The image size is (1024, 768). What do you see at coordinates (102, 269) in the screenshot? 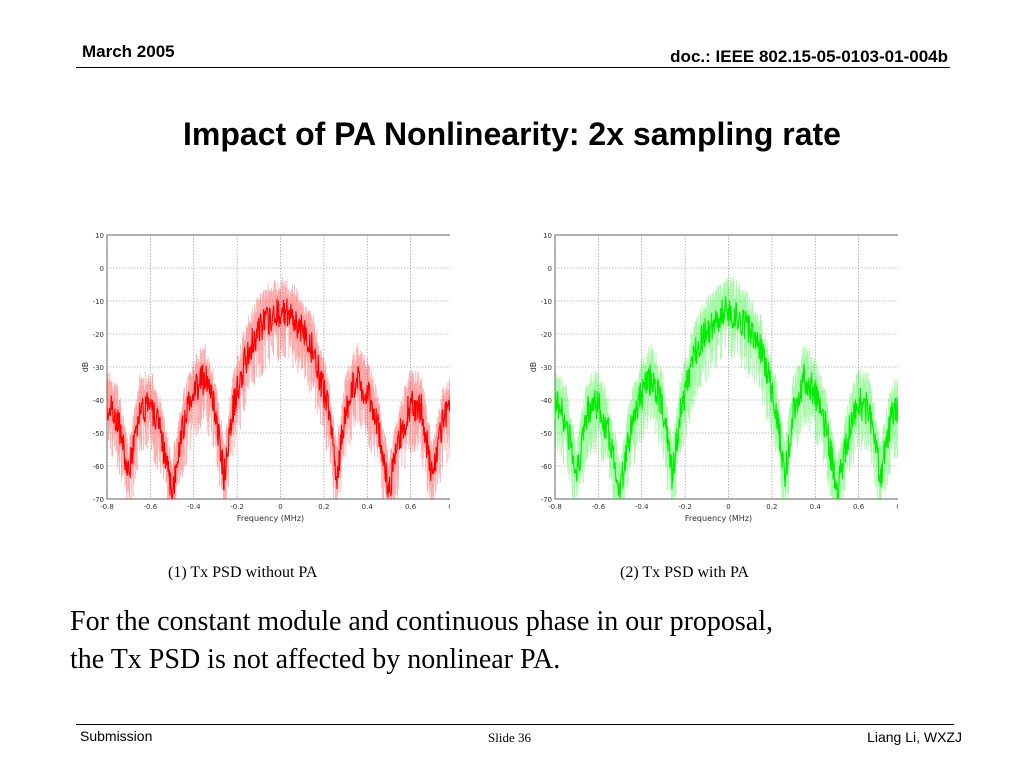
I see `left-y-tick-label-1: 0` at bounding box center [102, 269].